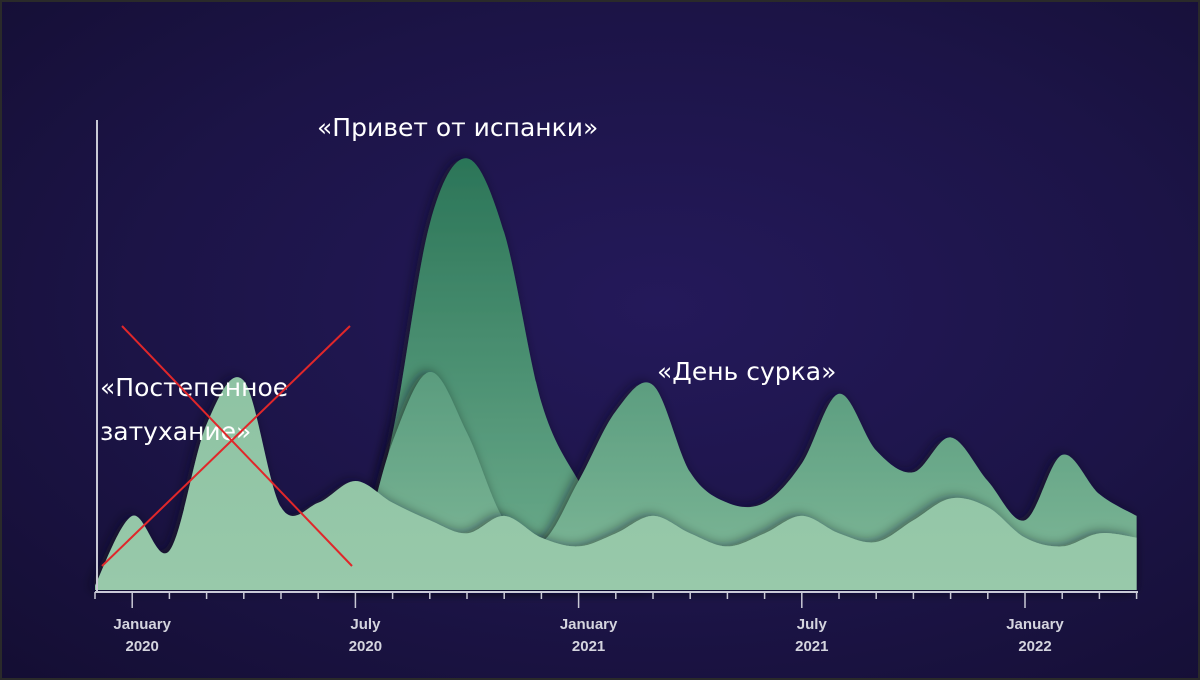 This screenshot has height=680, width=1200. I want to click on annotation-spanish-flu: «Привет от испанки», so click(458, 127).